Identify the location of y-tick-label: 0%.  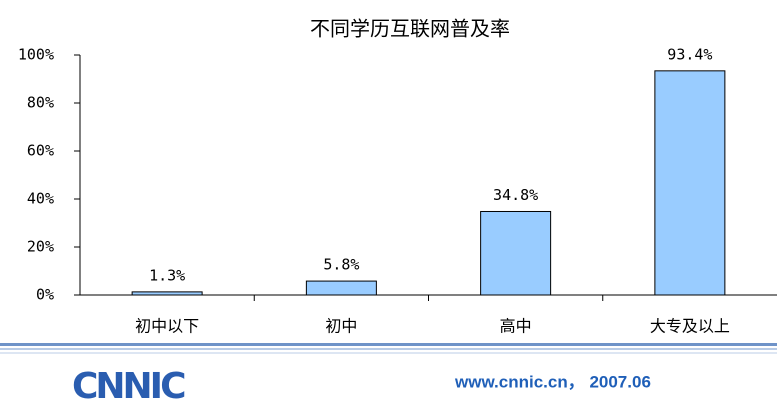
(45, 295).